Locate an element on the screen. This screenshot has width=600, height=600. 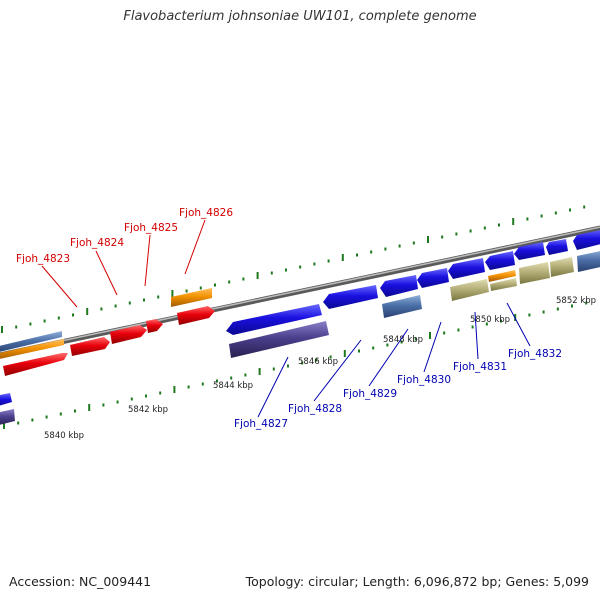
gene-label-fjoh4827: Fjoh_4827 is located at coordinates (261, 424).